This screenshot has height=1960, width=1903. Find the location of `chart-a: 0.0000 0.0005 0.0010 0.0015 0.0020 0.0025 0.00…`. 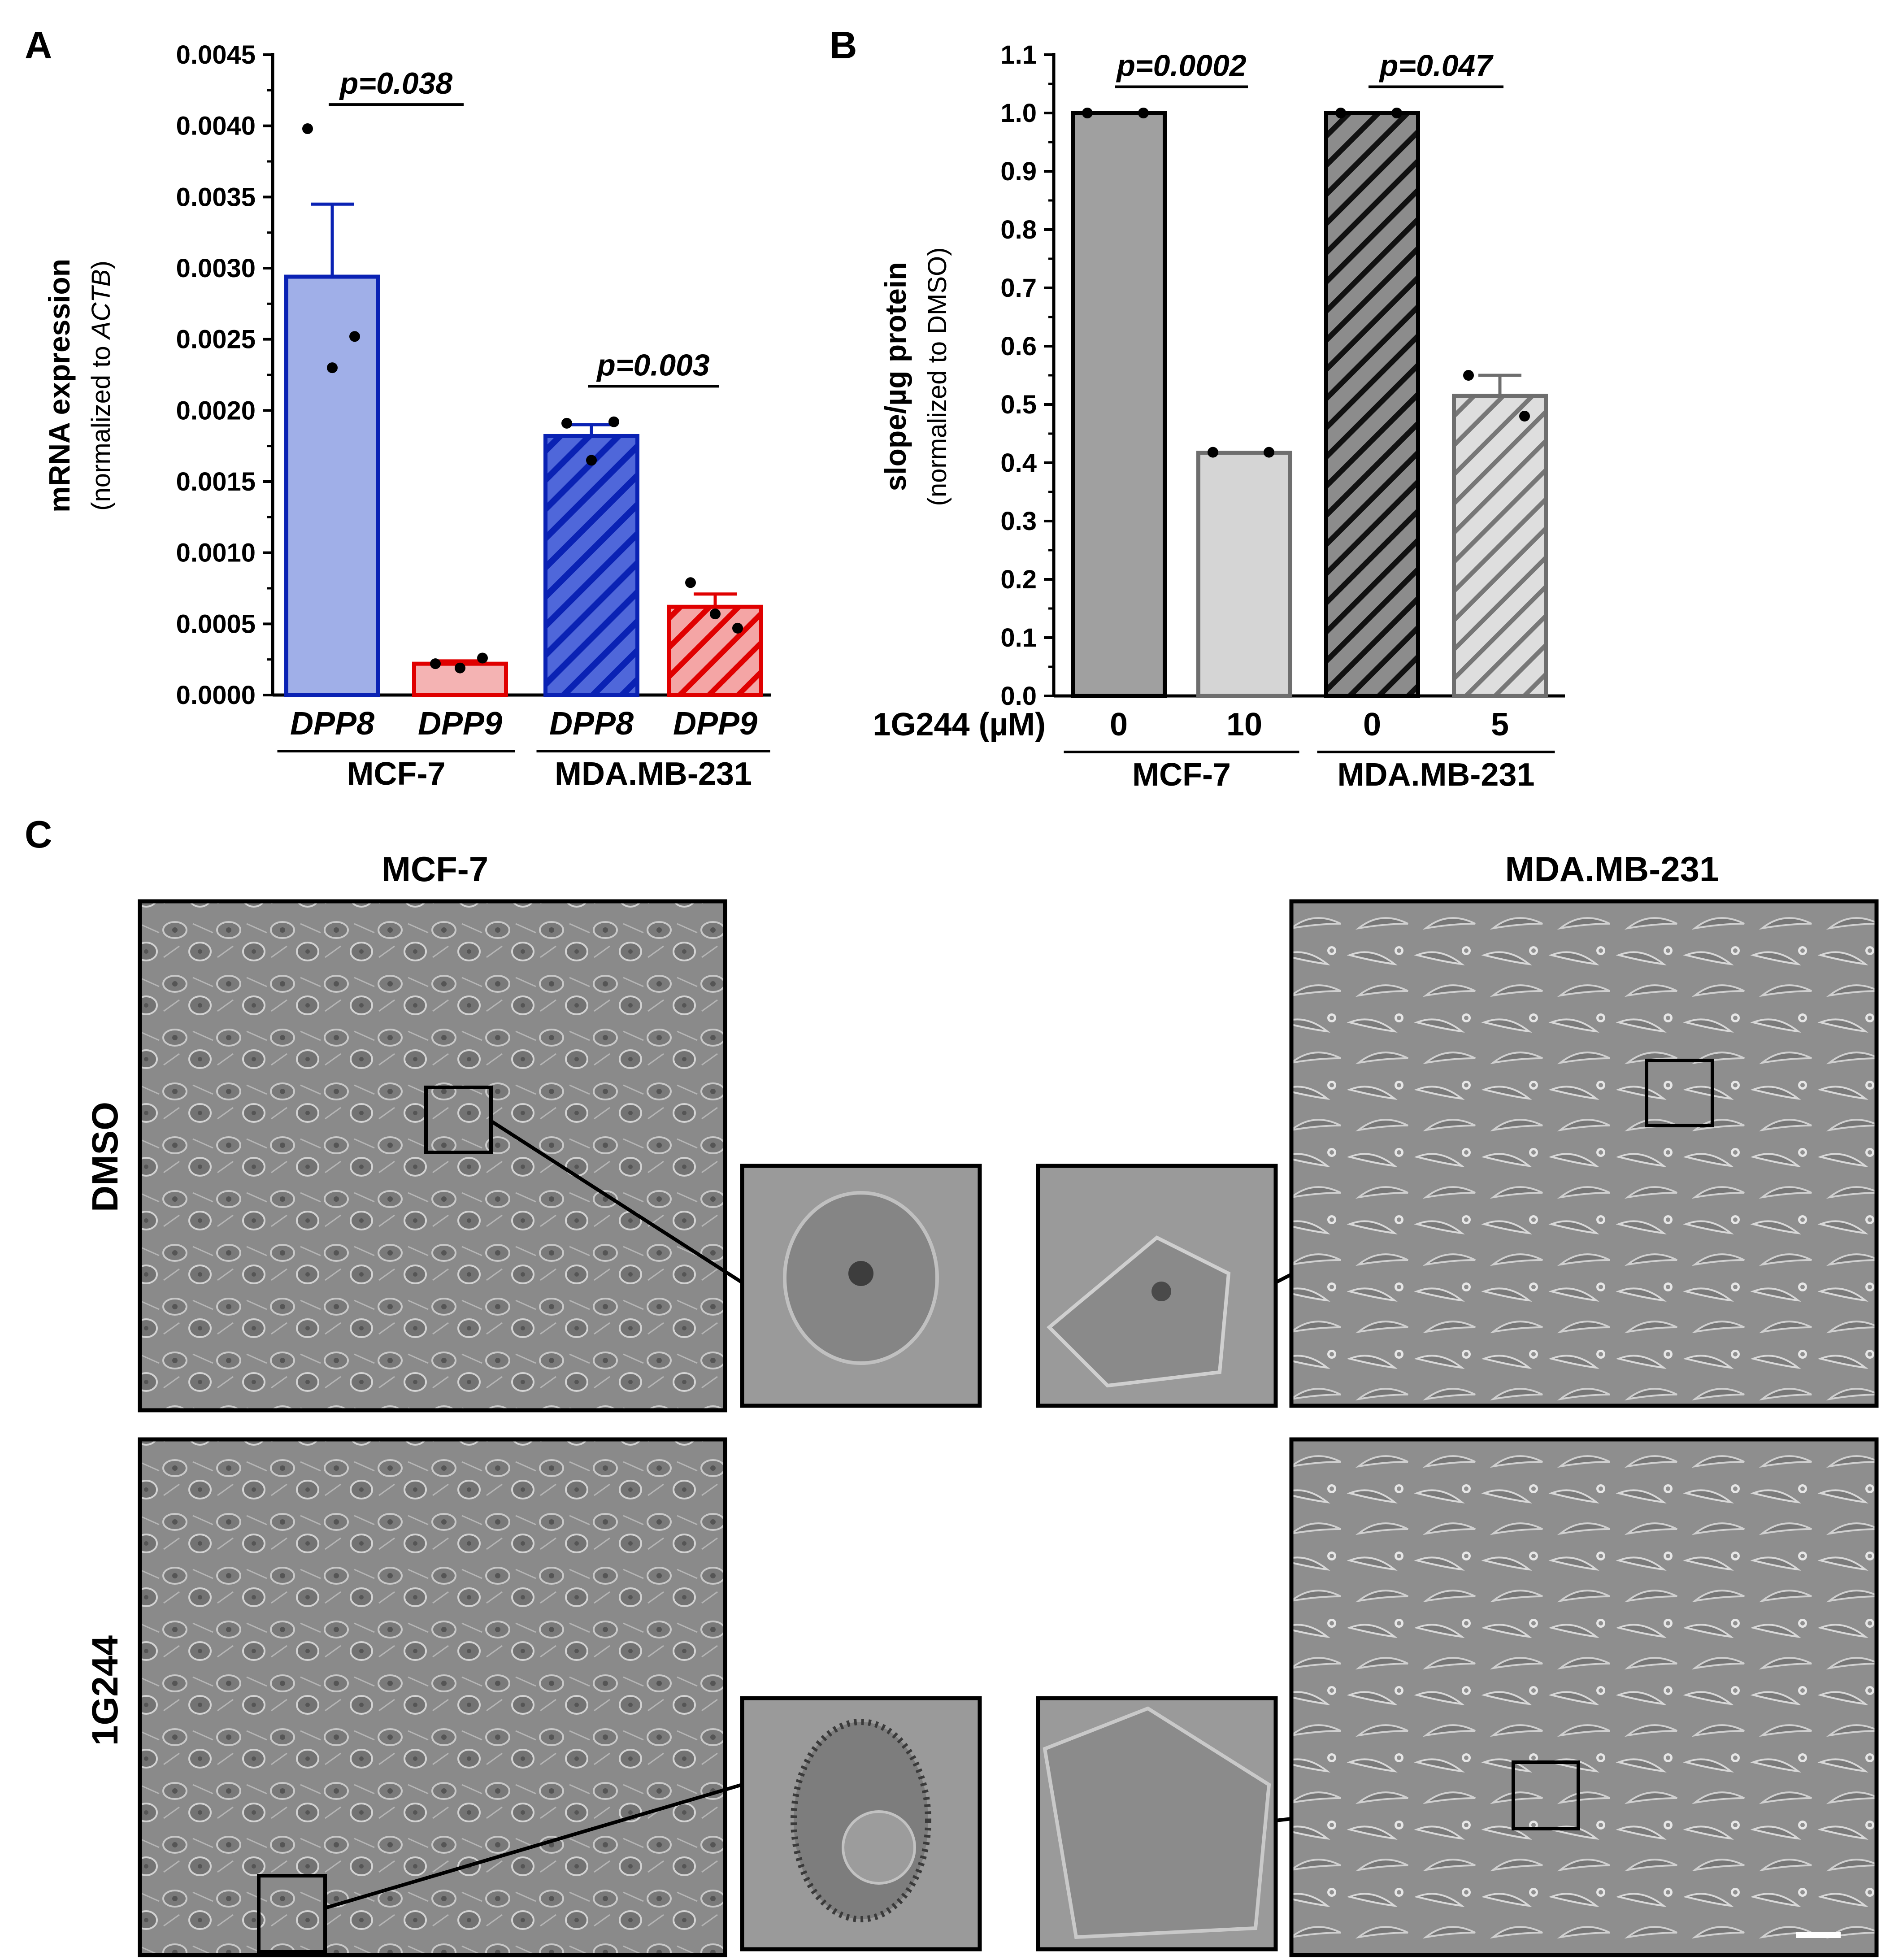

chart-a: 0.0000 0.0005 0.0010 0.0015 0.0020 0.0025 0.00… is located at coordinates (407, 416).